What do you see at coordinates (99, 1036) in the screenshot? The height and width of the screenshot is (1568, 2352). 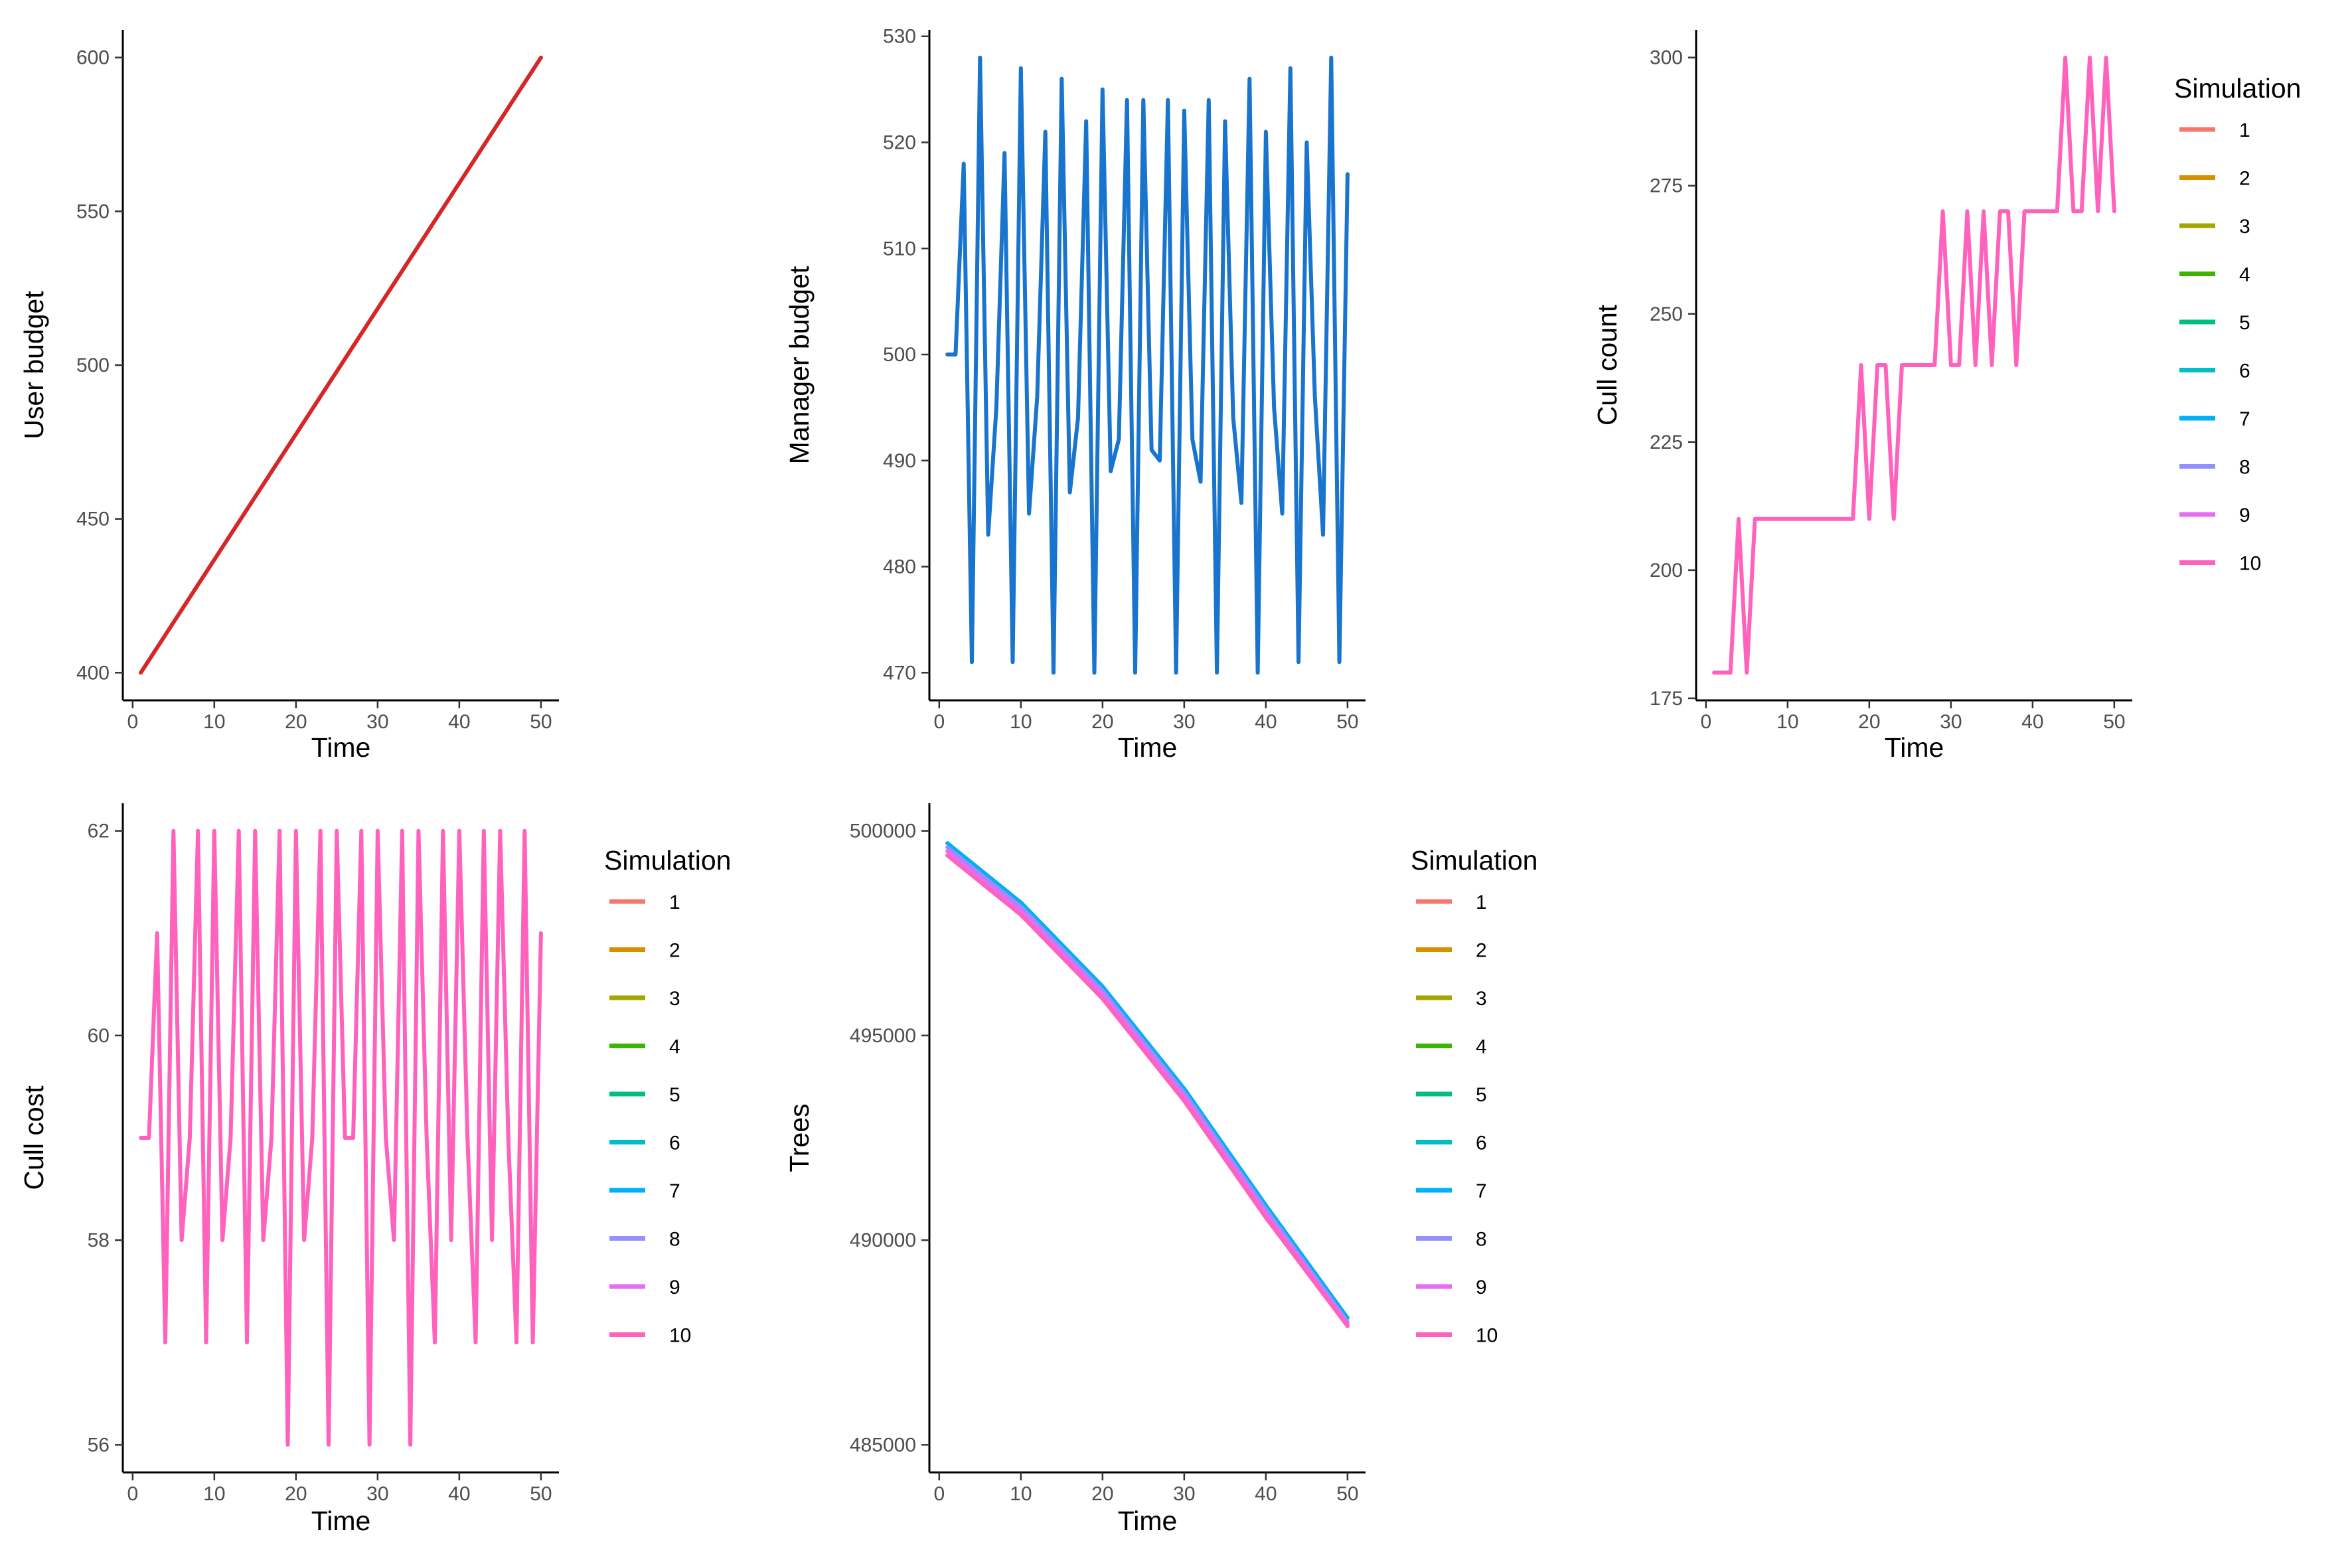 I see `y-tick-label: 60` at bounding box center [99, 1036].